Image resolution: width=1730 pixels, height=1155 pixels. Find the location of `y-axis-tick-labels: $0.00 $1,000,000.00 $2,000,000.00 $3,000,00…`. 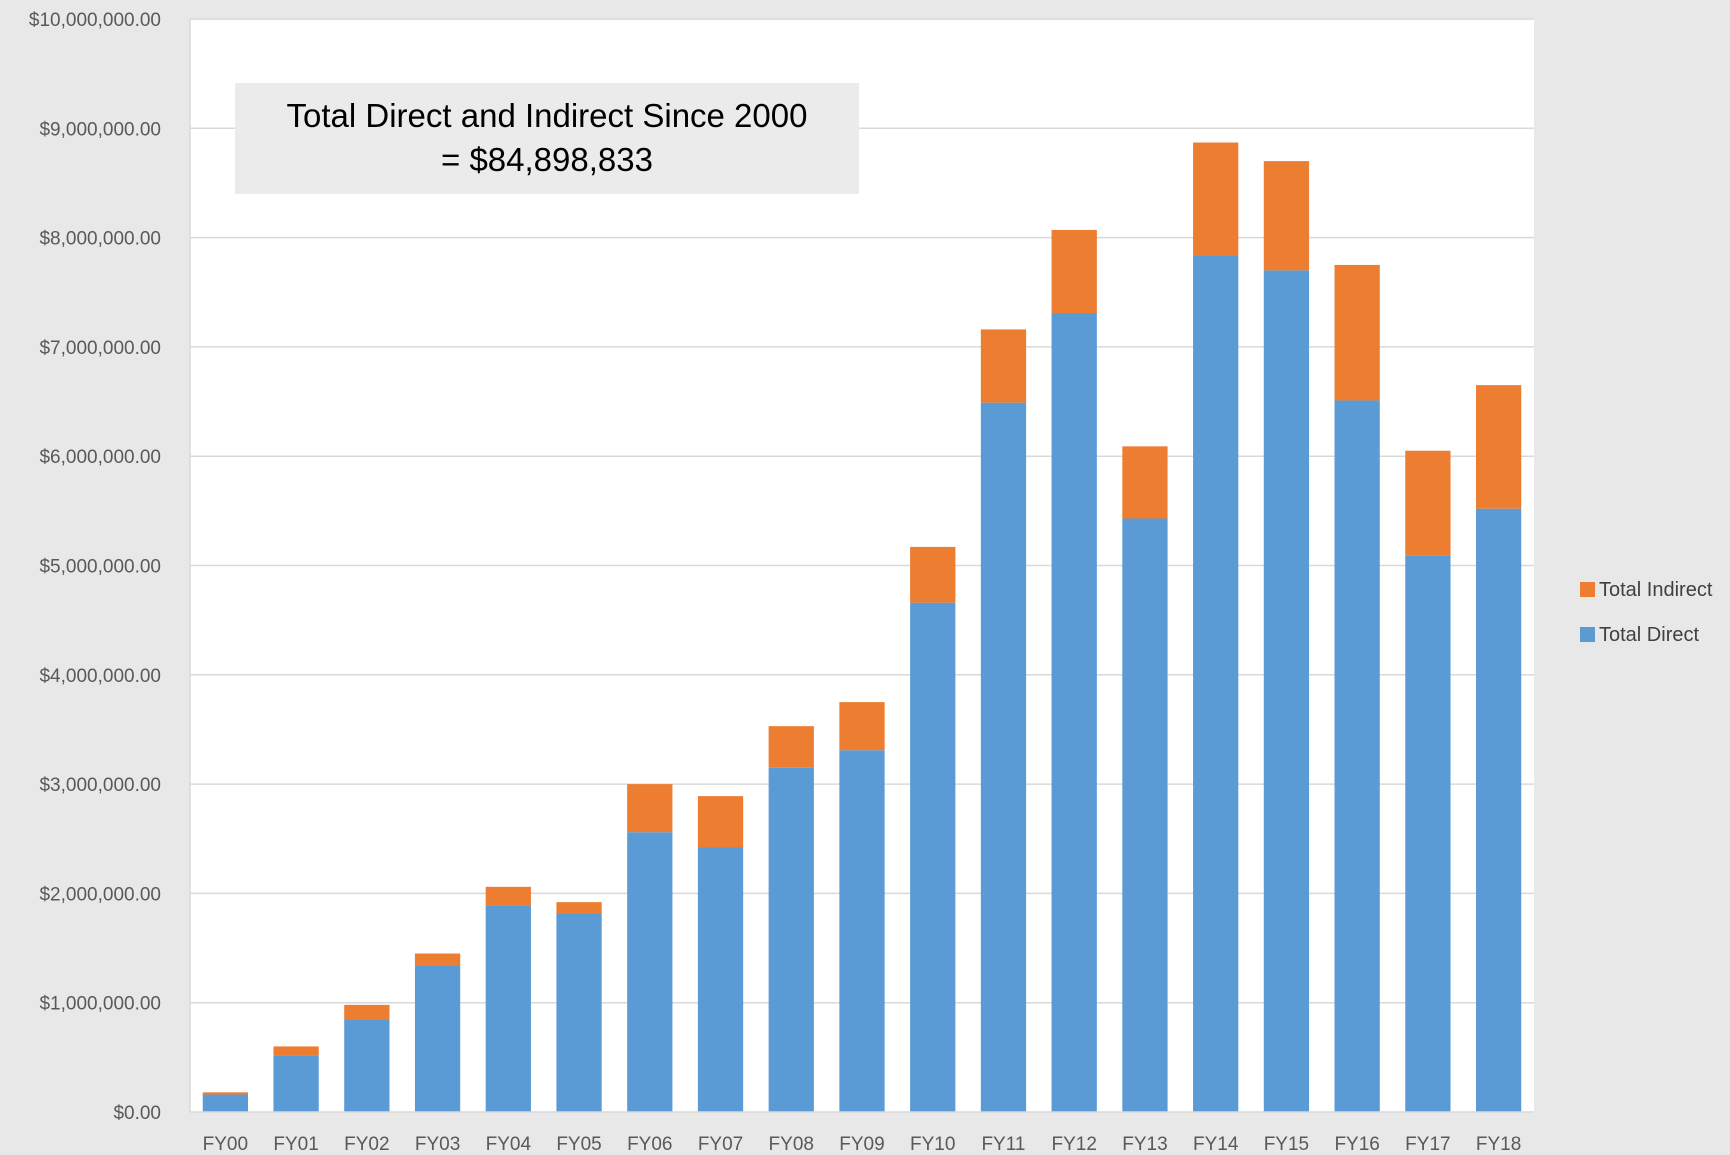

y-axis-tick-labels: $0.00 $1,000,000.00 $2,000,000.00 $3,000,00… is located at coordinates (95, 567).